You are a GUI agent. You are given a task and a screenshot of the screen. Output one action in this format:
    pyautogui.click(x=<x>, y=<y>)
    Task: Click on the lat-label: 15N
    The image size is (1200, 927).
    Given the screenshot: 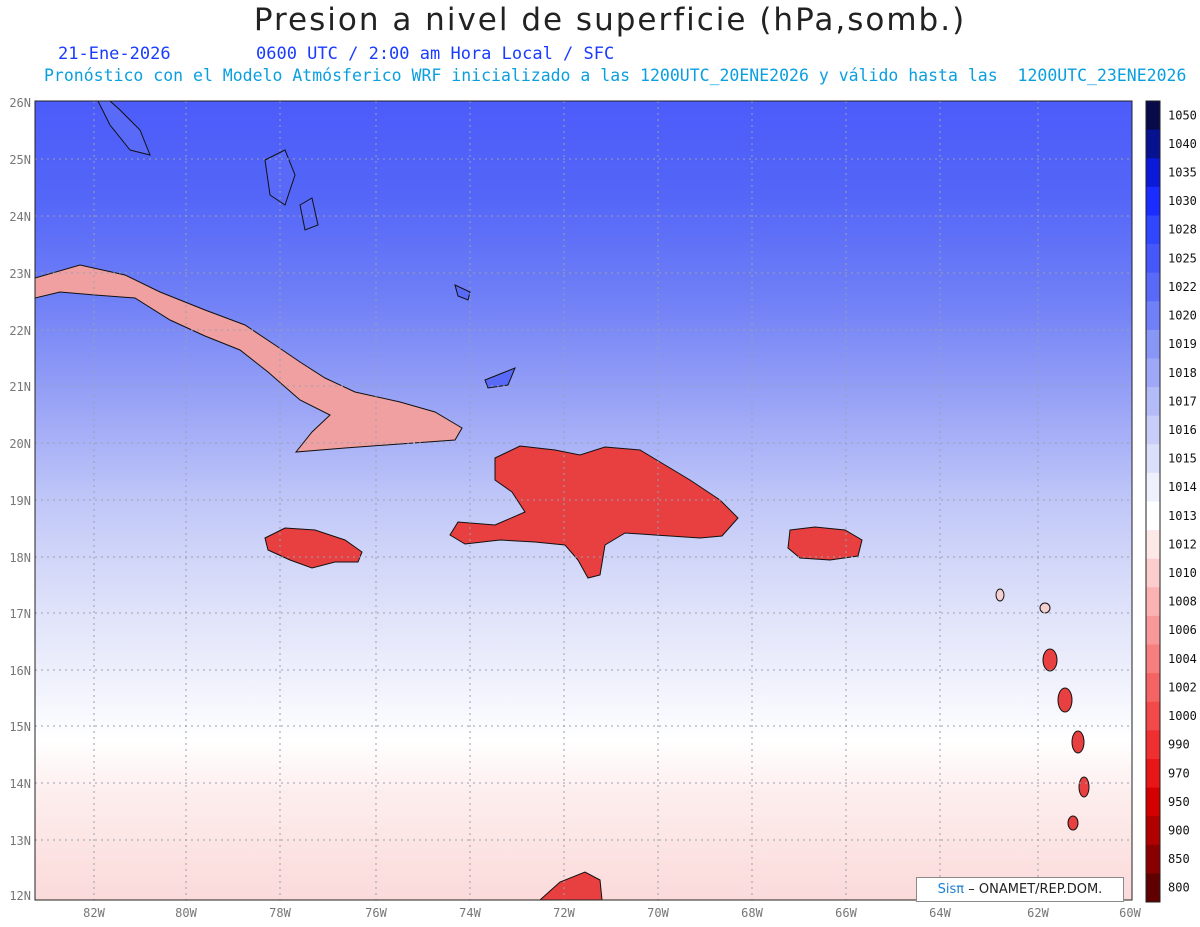 What is the action you would take?
    pyautogui.click(x=20, y=727)
    